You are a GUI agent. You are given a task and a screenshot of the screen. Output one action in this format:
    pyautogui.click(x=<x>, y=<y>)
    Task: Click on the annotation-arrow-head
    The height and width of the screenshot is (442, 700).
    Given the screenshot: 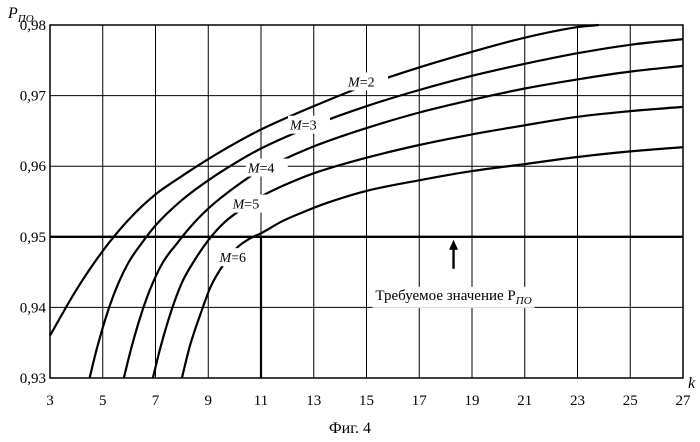 What is the action you would take?
    pyautogui.click(x=453, y=245)
    